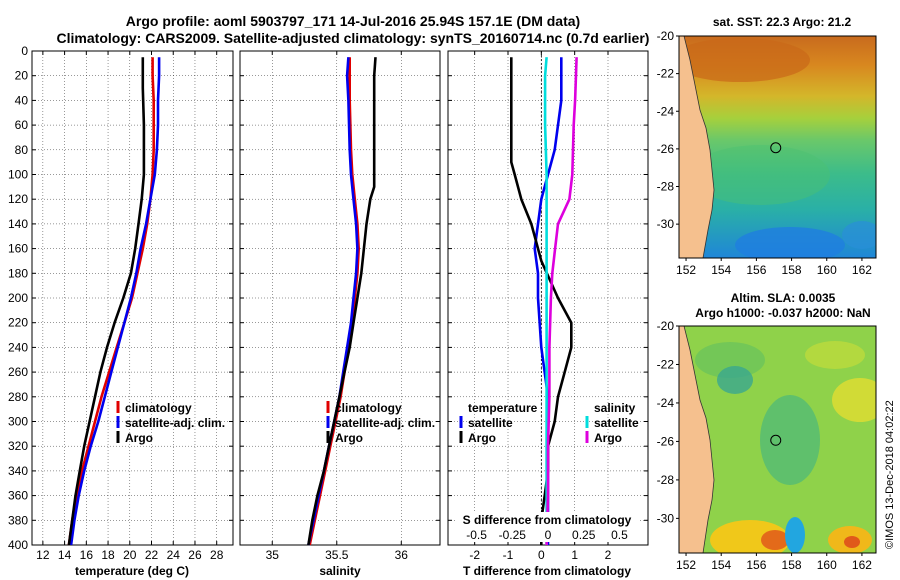 This screenshot has height=580, width=900. I want to click on depth-tick-label: 140, so click(18, 224).